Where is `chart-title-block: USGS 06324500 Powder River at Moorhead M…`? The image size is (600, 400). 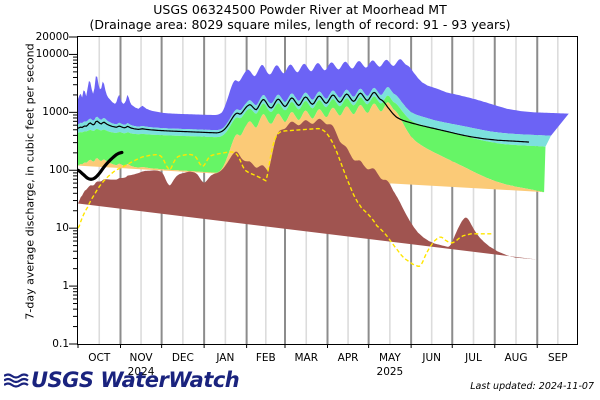
chart-title-block: USGS 06324500 Powder River at Moorhead M… is located at coordinates (300, 17).